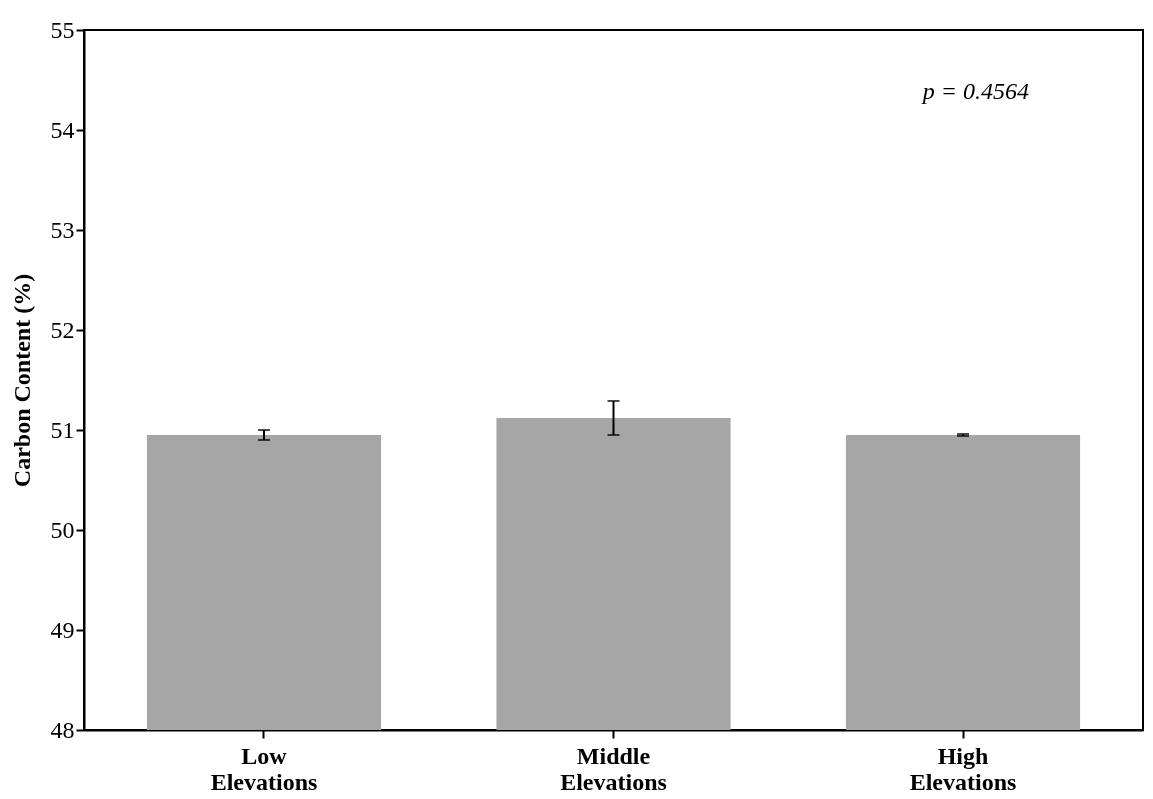  Describe the element at coordinates (62, 429) in the screenshot. I see `y-tick-label: 51` at that location.